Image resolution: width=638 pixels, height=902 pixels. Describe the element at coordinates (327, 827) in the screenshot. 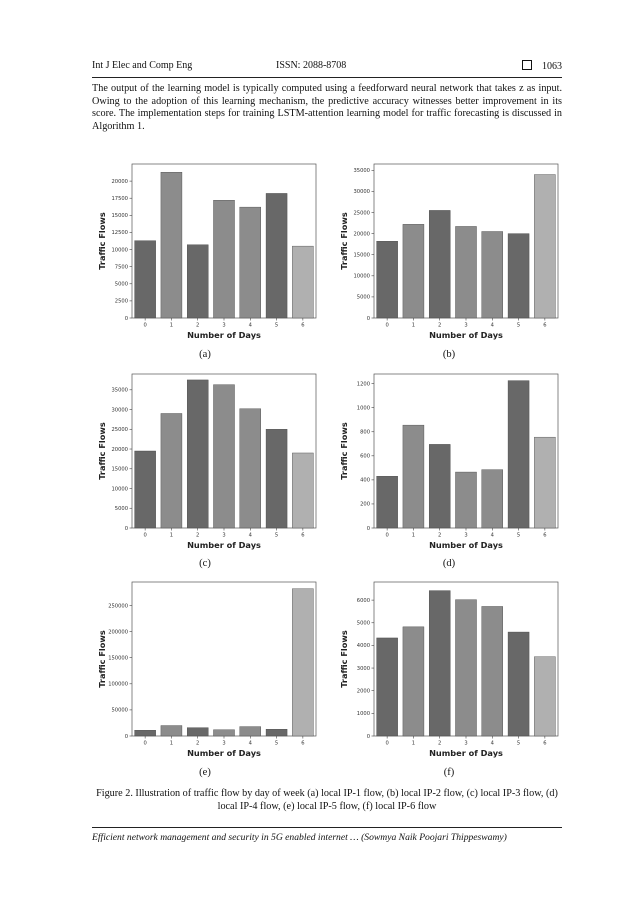

I see `footer-rule` at that location.